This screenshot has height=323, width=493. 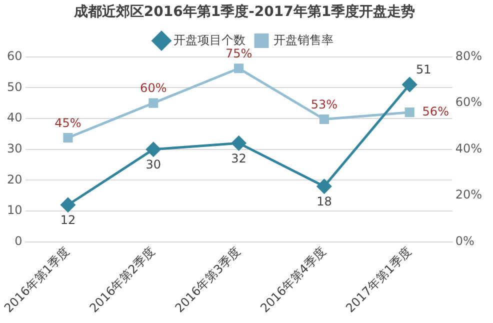 What do you see at coordinates (424, 69) in the screenshot?
I see `data-label: 51` at bounding box center [424, 69].